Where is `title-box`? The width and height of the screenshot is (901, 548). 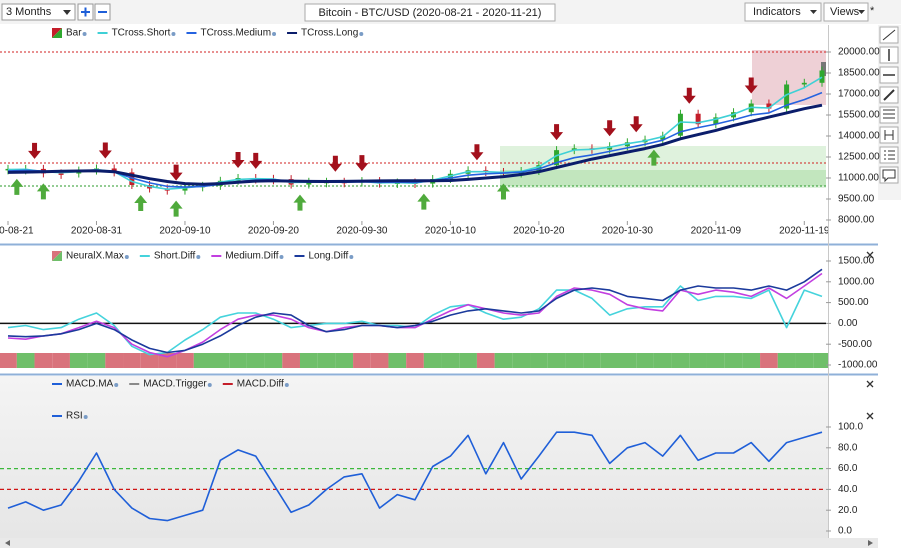 title-box is located at coordinates (430, 12).